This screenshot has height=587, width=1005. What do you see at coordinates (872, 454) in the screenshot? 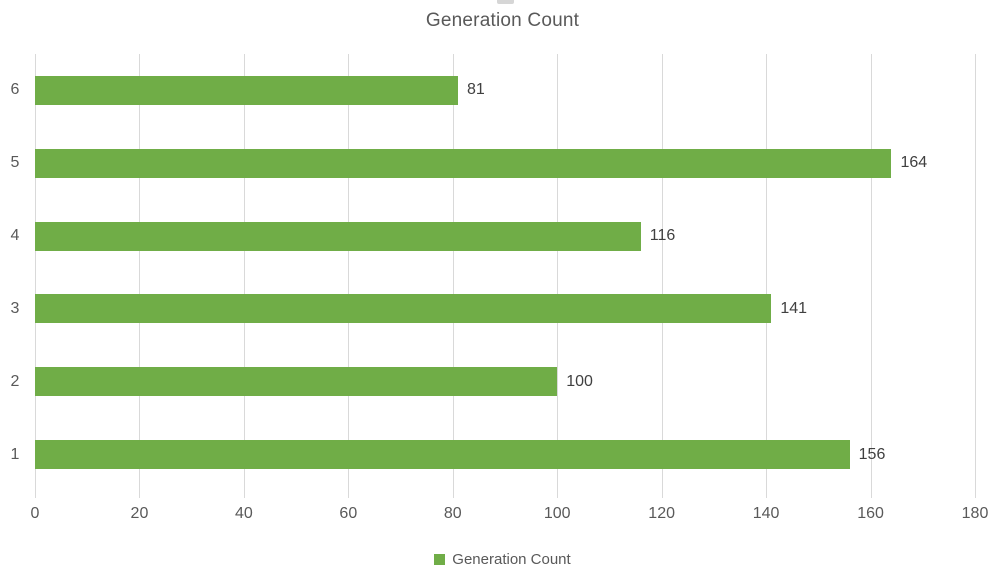
I see `bar-value-label: 156` at bounding box center [872, 454].